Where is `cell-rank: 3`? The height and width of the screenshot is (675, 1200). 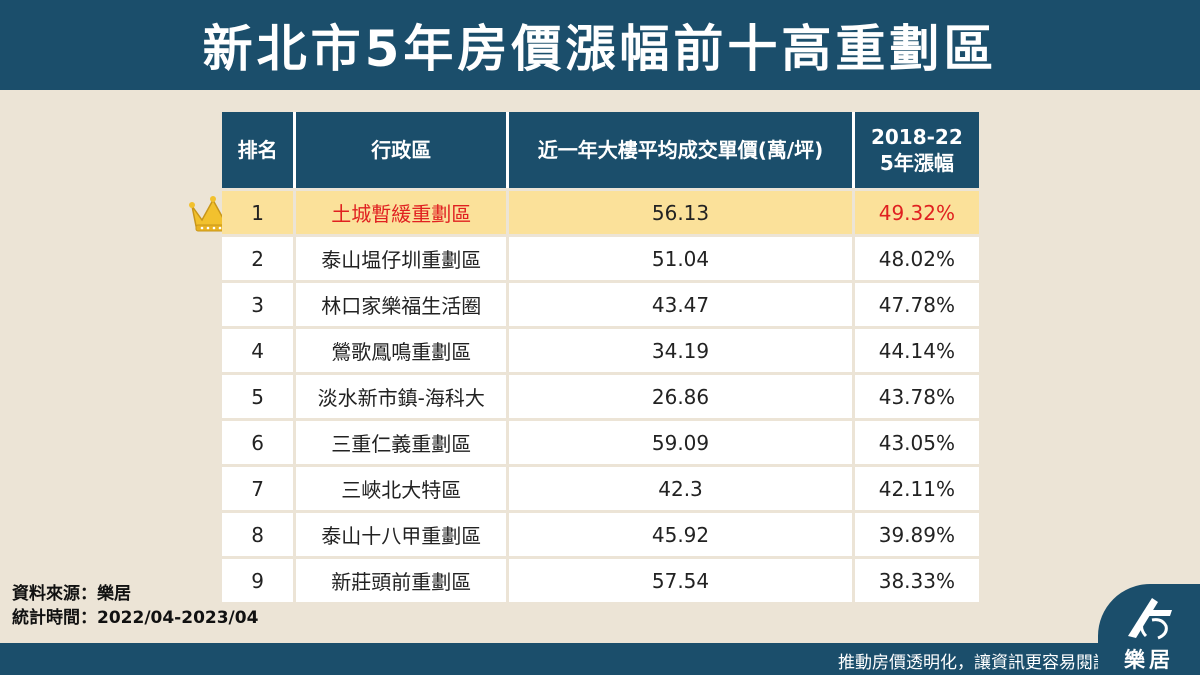 cell-rank: 3 is located at coordinates (259, 303).